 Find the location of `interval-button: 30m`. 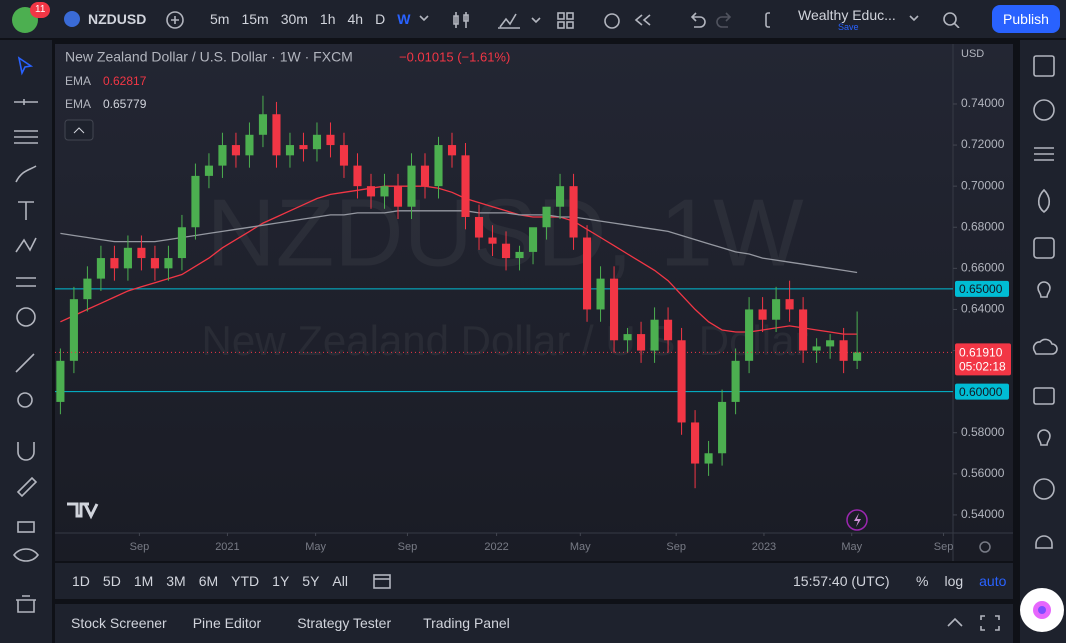

interval-button: 30m is located at coordinates (294, 19).